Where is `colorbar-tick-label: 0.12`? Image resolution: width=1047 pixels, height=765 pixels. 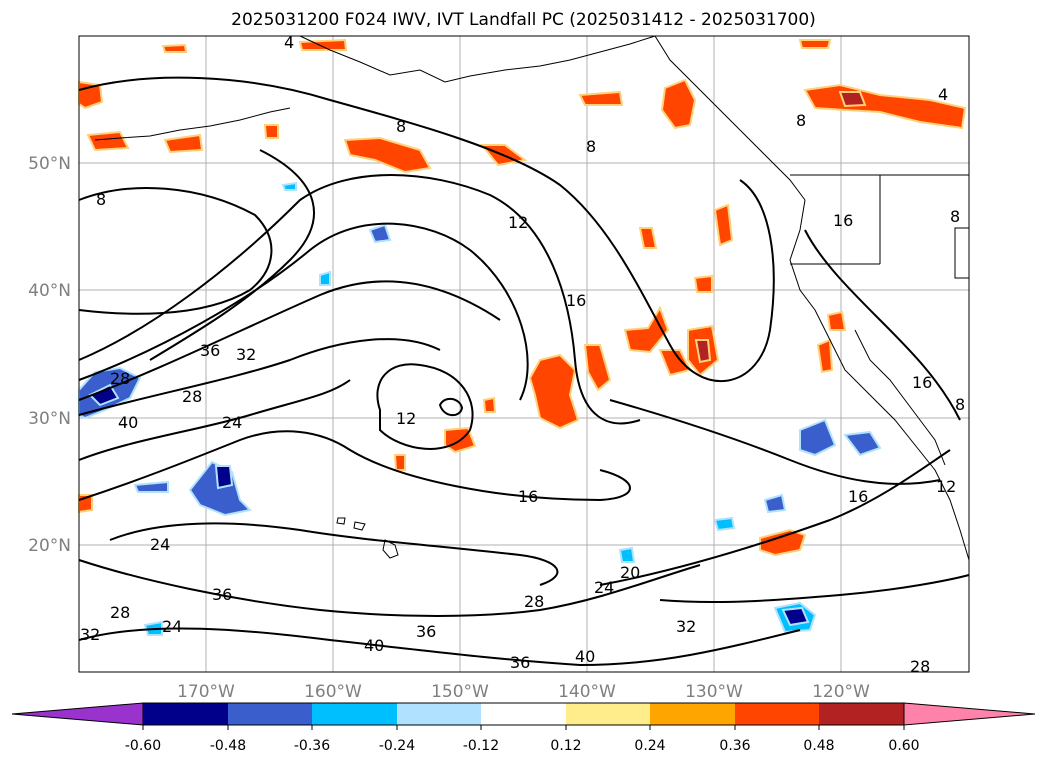 colorbar-tick-label: 0.12 is located at coordinates (565, 746).